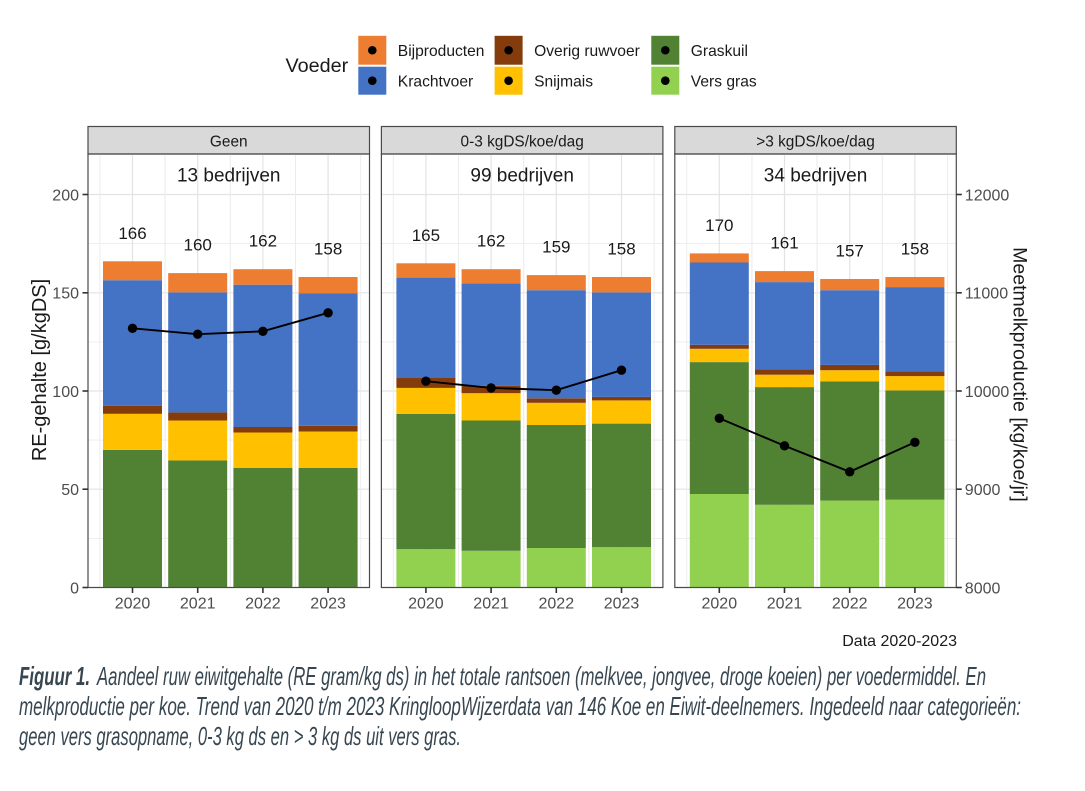 The width and height of the screenshot is (1085, 791). I want to click on svg-text: 34 bedrijven, so click(816, 176).